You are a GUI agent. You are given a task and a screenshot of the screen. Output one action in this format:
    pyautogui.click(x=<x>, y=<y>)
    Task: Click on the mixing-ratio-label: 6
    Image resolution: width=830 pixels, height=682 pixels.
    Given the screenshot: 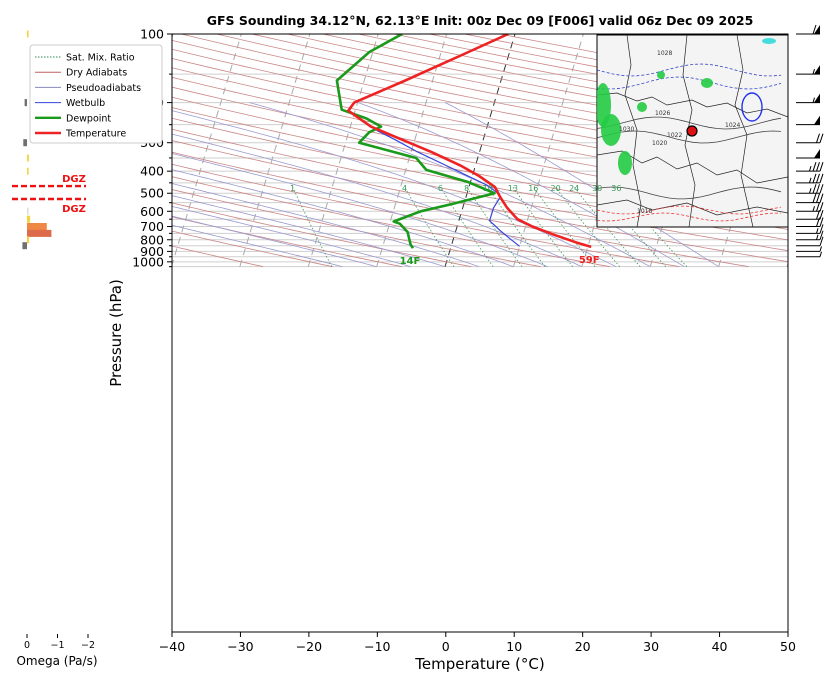 What is the action you would take?
    pyautogui.click(x=440, y=188)
    